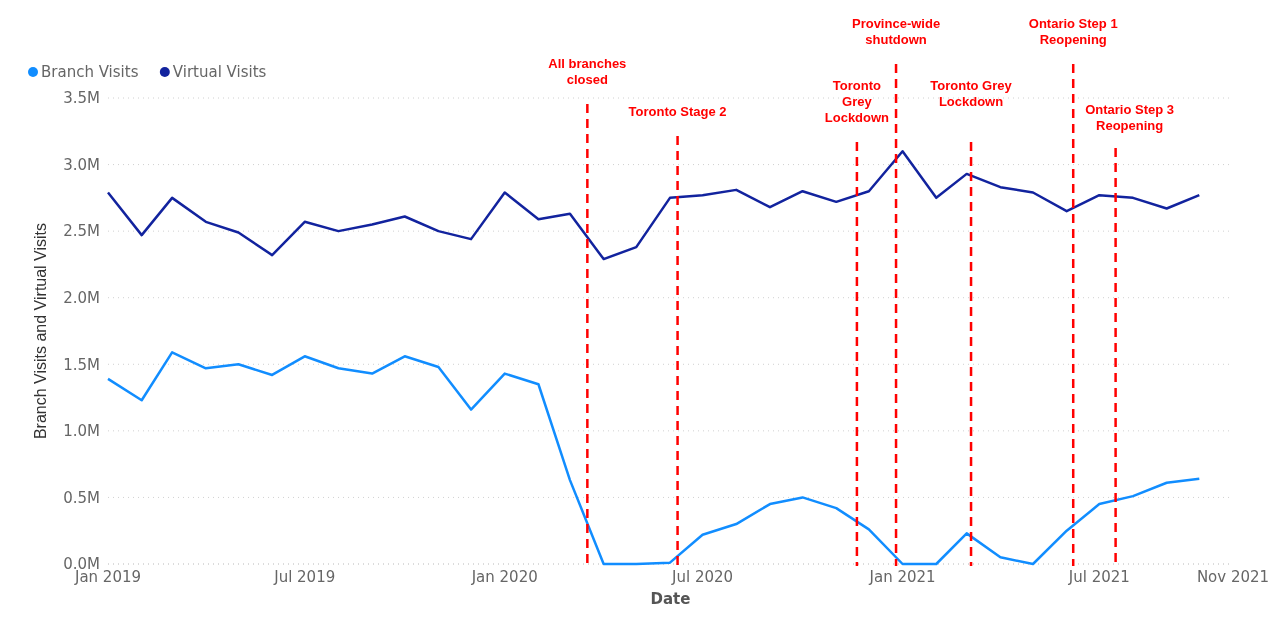  Describe the element at coordinates (902, 577) in the screenshot. I see `x-tick-label: Jan 2021` at that location.